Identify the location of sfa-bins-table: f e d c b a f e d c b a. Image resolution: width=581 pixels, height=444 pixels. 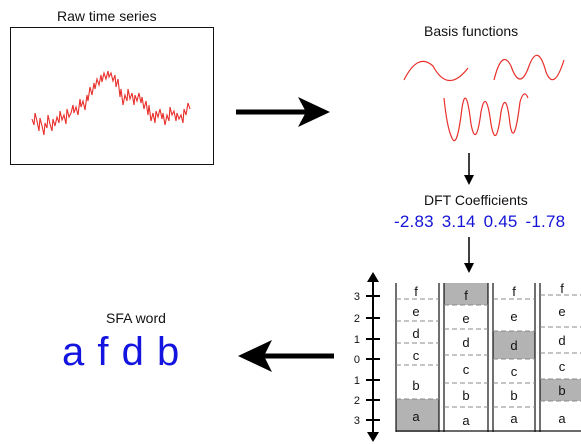
(488, 357).